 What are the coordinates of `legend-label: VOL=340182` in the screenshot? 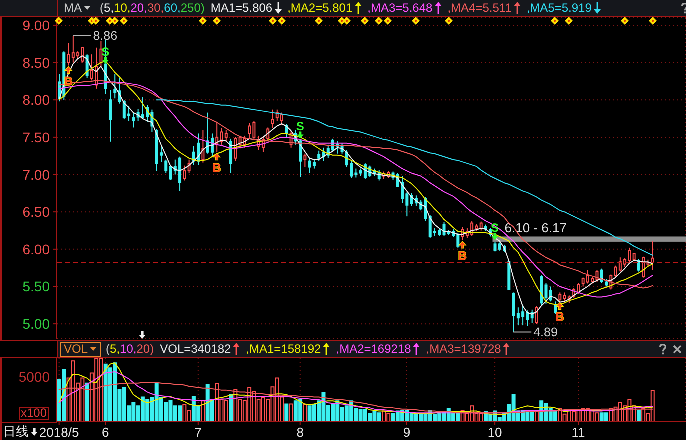 It's located at (196, 349).